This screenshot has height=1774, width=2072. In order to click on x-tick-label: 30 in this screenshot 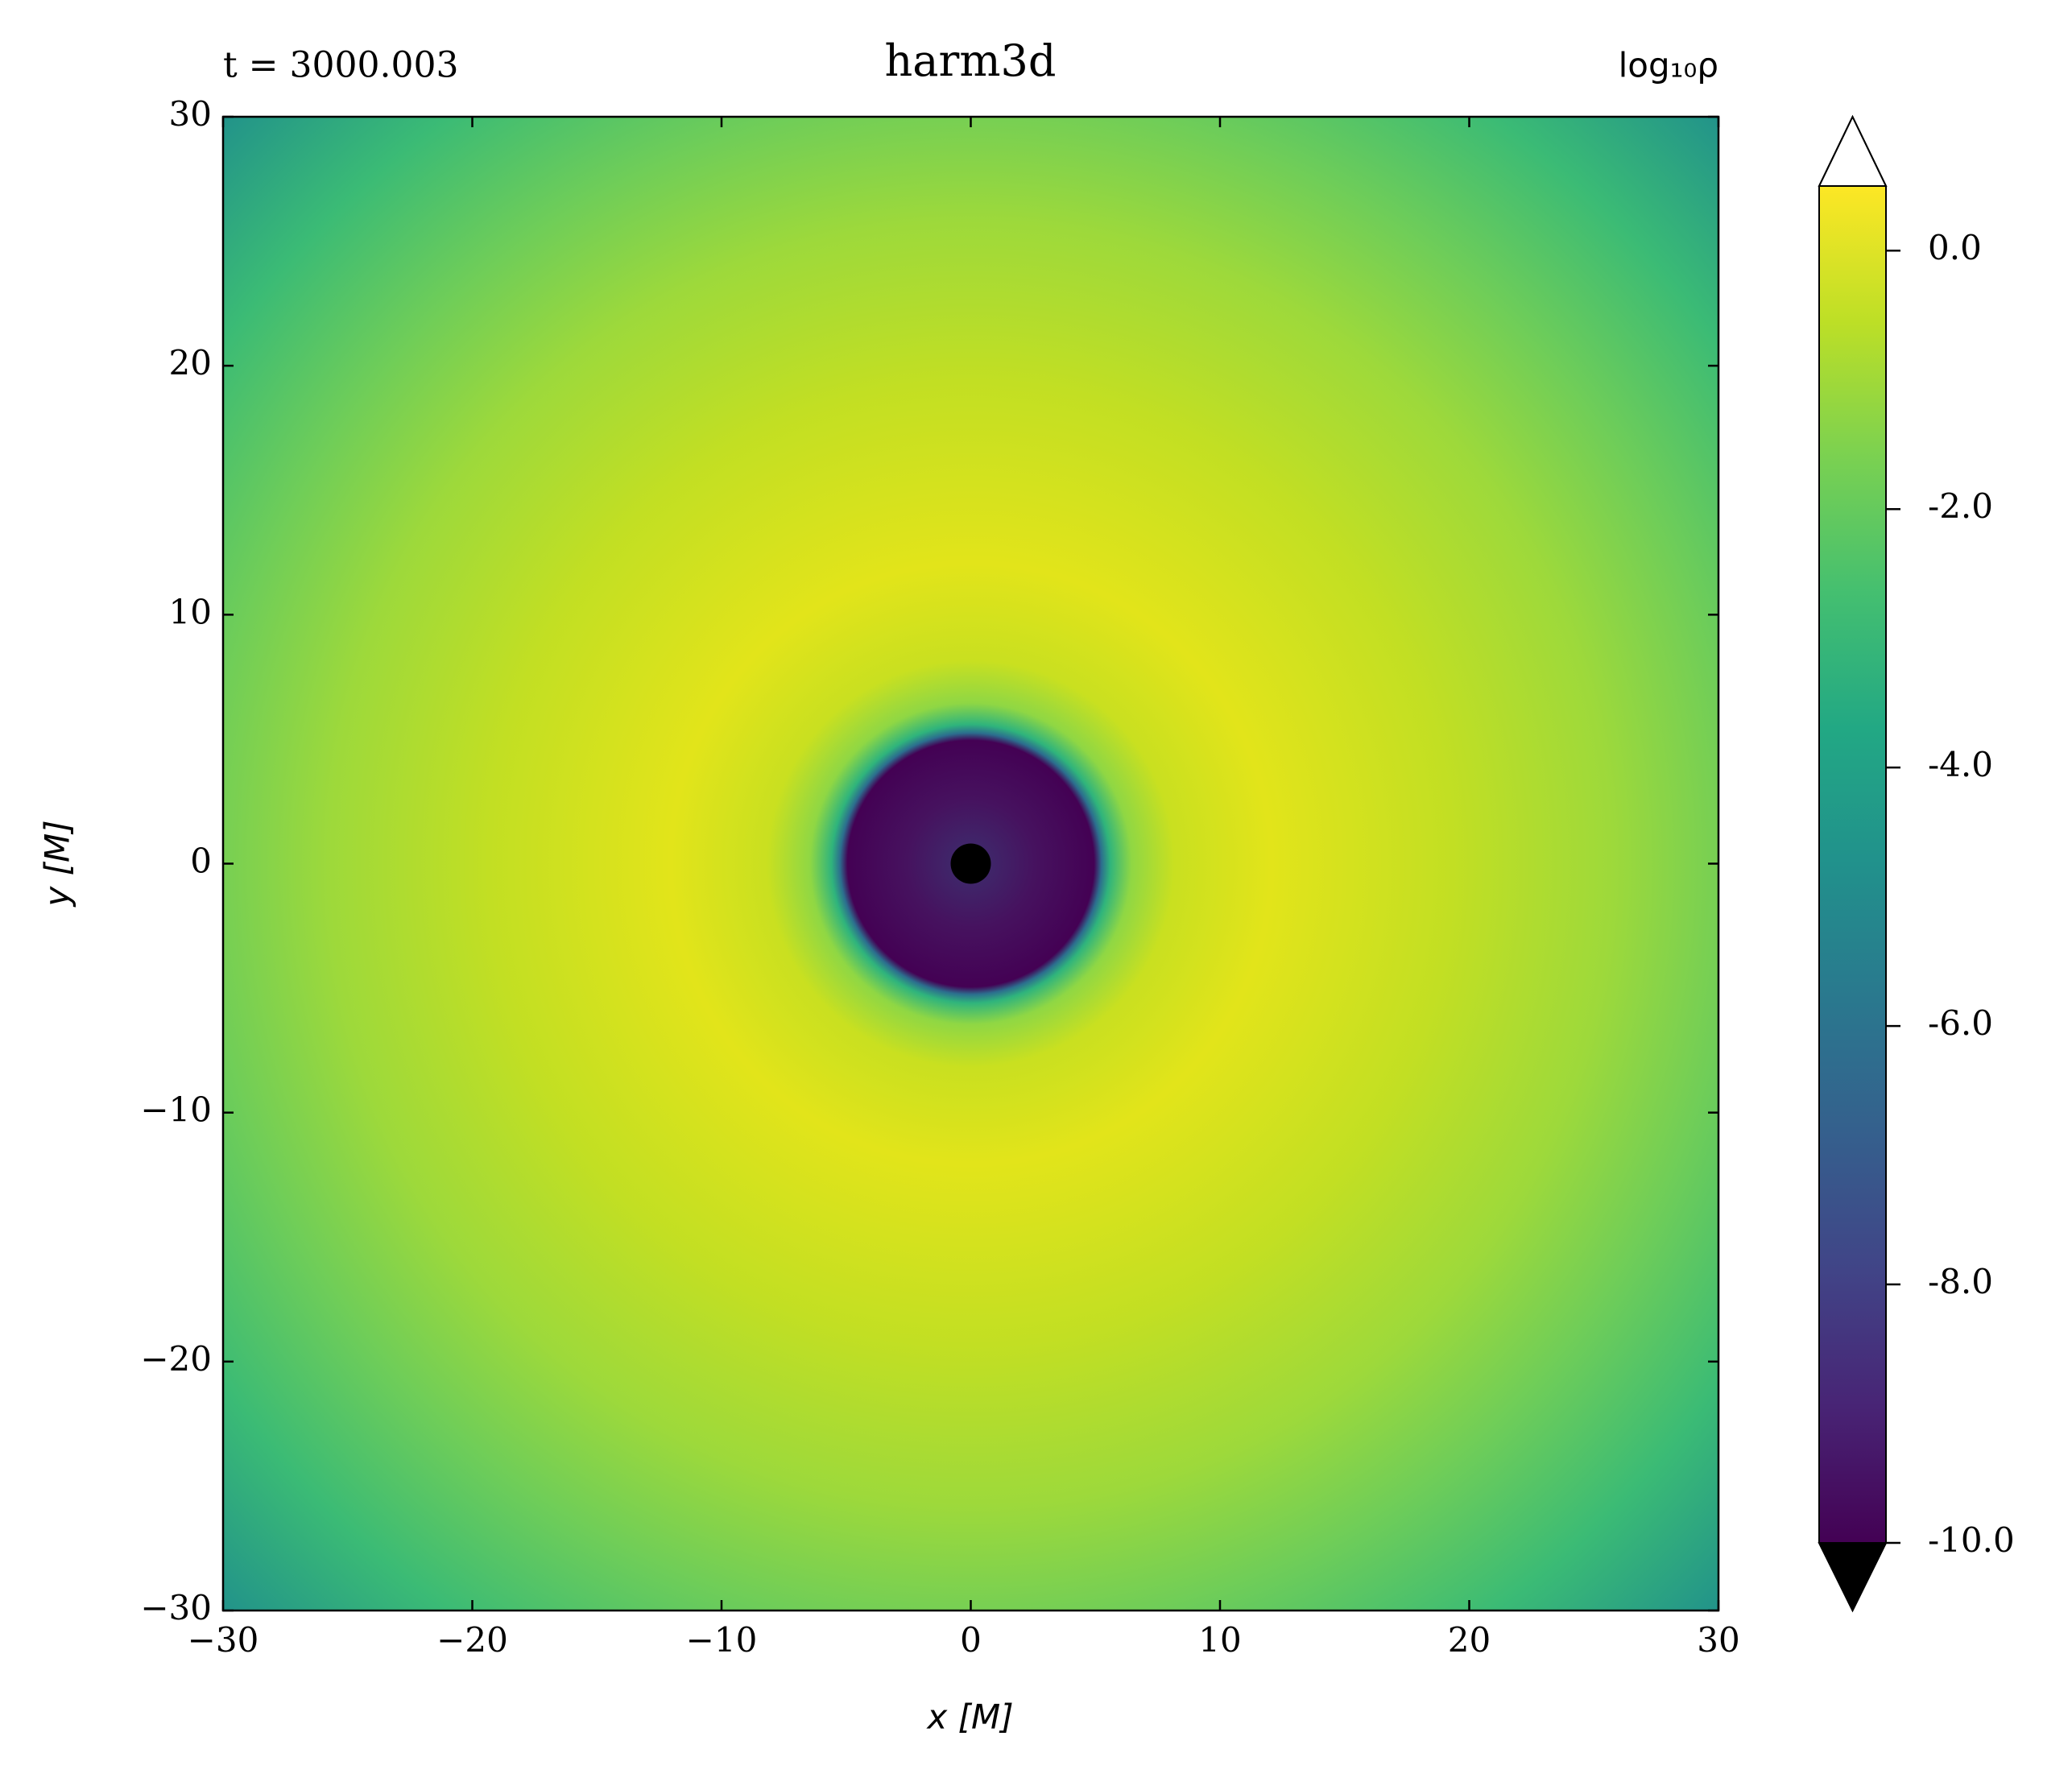, I will do `click(1718, 1640)`.